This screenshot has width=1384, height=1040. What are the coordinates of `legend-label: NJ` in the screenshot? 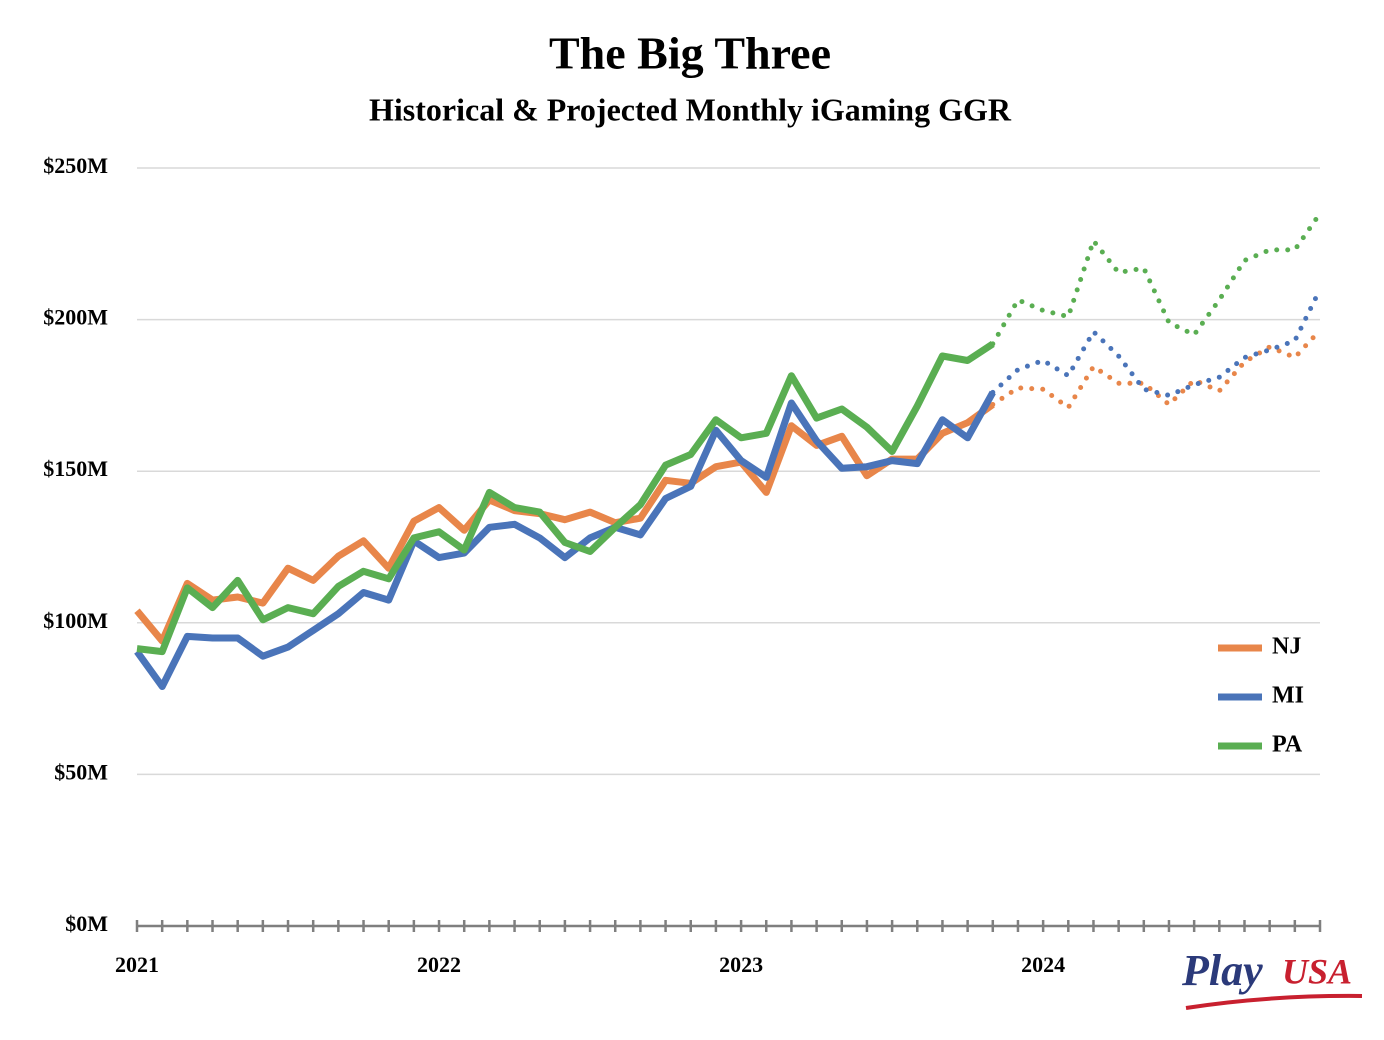 It's located at (1286, 647).